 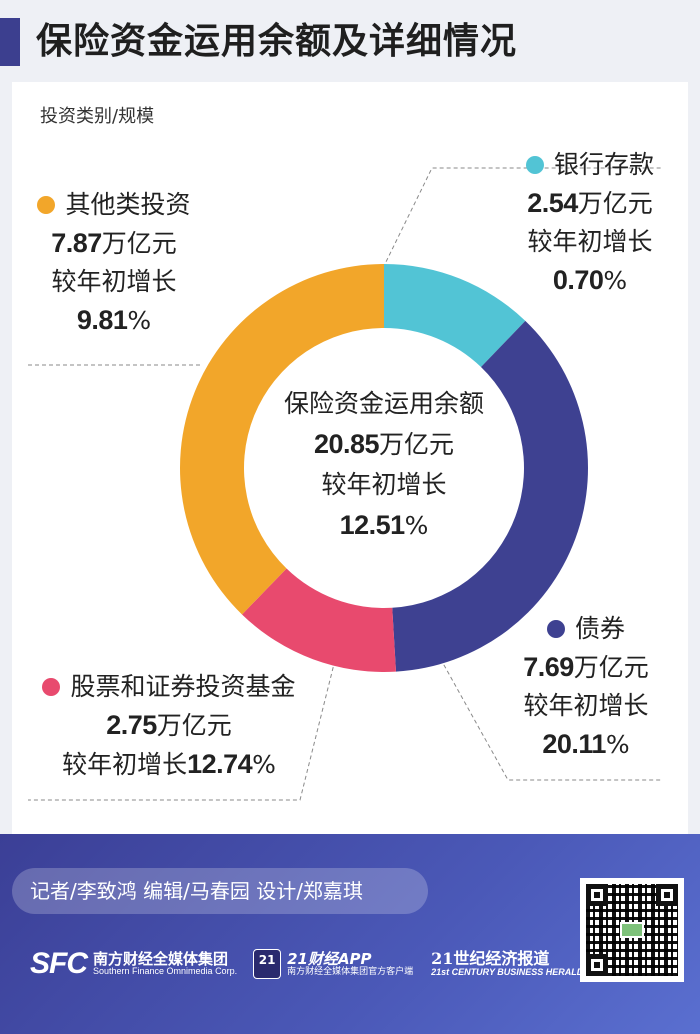 I want to click on label-bond-value: 7.69, so click(x=548, y=667).